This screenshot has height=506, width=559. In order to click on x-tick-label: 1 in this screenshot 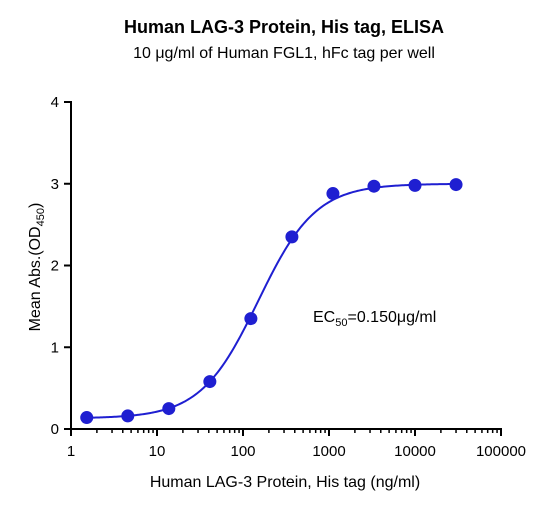, I will do `click(71, 451)`.